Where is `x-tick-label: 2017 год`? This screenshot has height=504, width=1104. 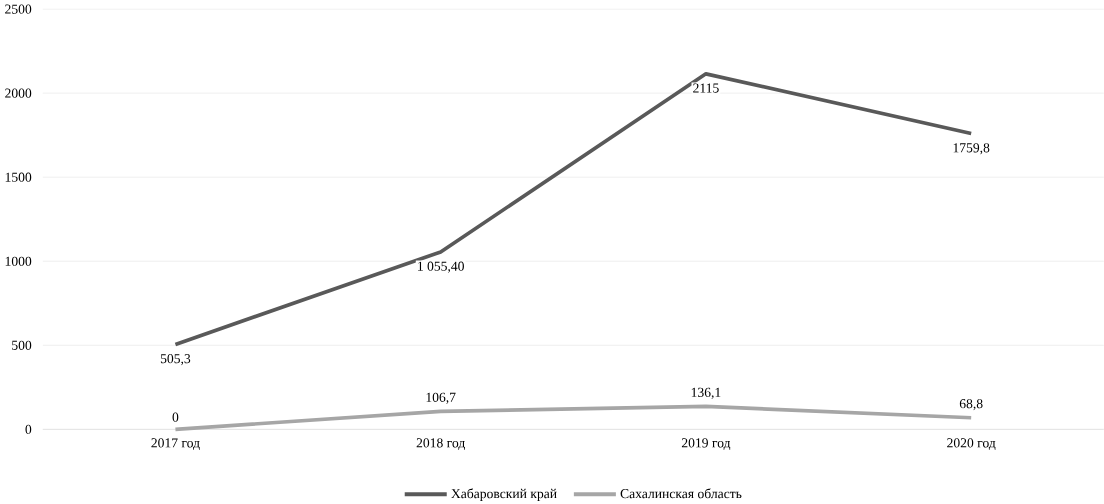 x-tick-label: 2017 год is located at coordinates (175, 444).